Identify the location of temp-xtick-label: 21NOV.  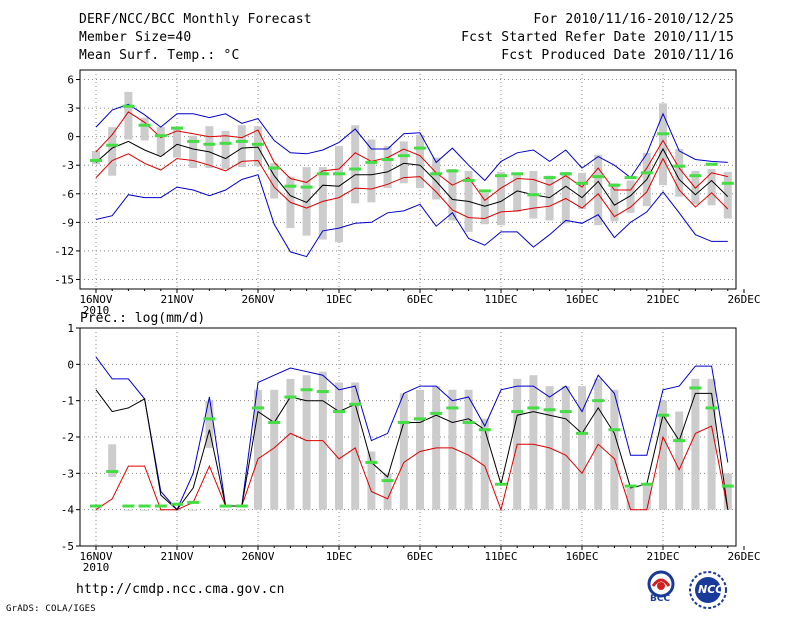
(176, 299).